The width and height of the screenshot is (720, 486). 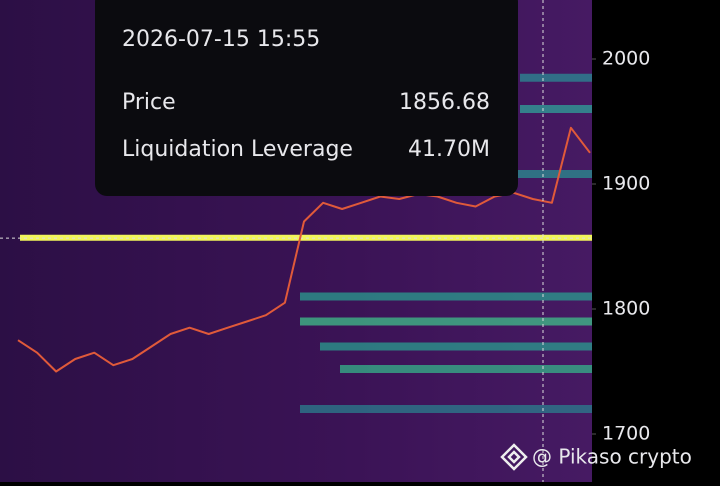 What do you see at coordinates (449, 149) in the screenshot?
I see `tooltip-value: 41.70M` at bounding box center [449, 149].